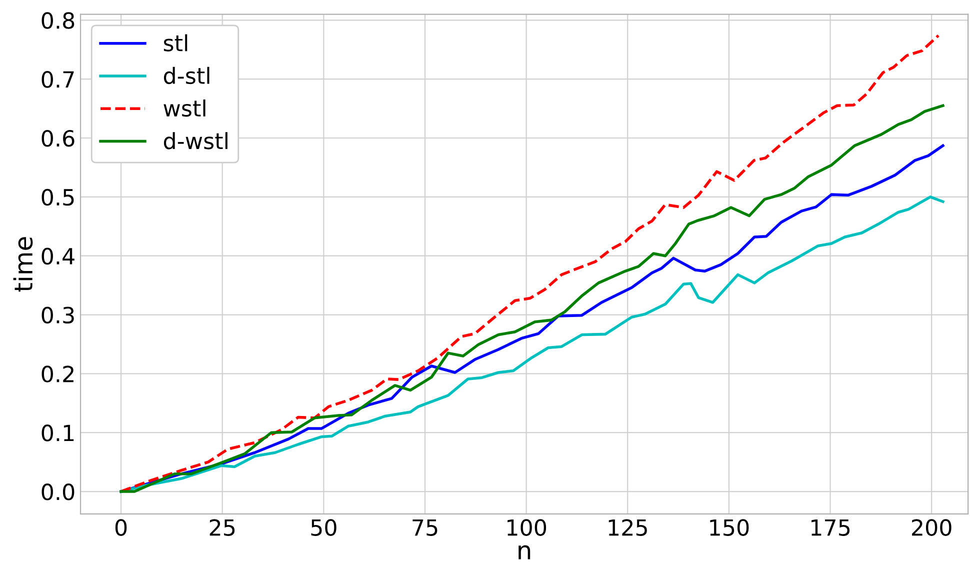  I want to click on y-tick-label: 0.5, so click(58, 197).